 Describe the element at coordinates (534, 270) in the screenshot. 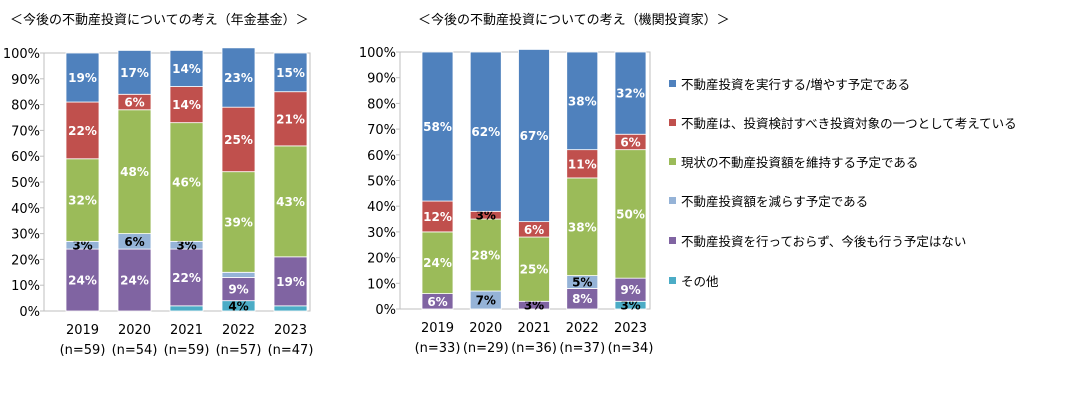

I see `data-label: 25%` at that location.